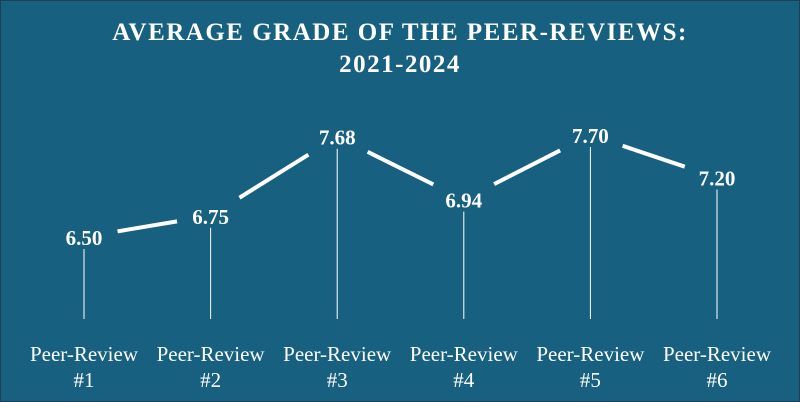 This screenshot has height=402, width=800. What do you see at coordinates (84, 380) in the screenshot?
I see `x-tick-label-1-line-2: #1` at bounding box center [84, 380].